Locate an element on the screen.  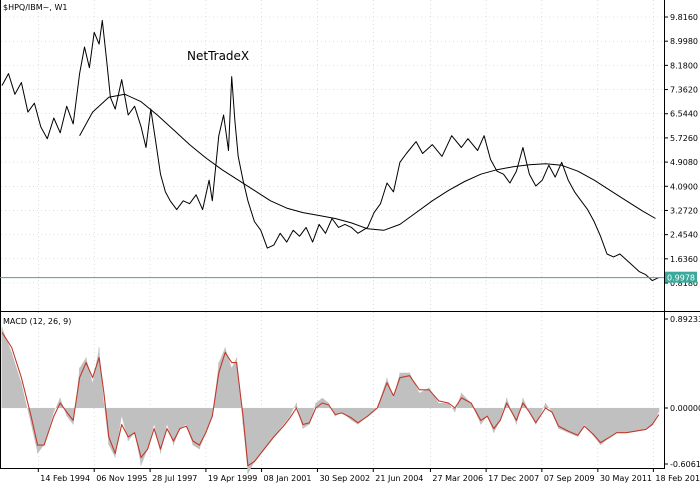
time-tick-label: 19 Apr 1999 is located at coordinates (232, 478).